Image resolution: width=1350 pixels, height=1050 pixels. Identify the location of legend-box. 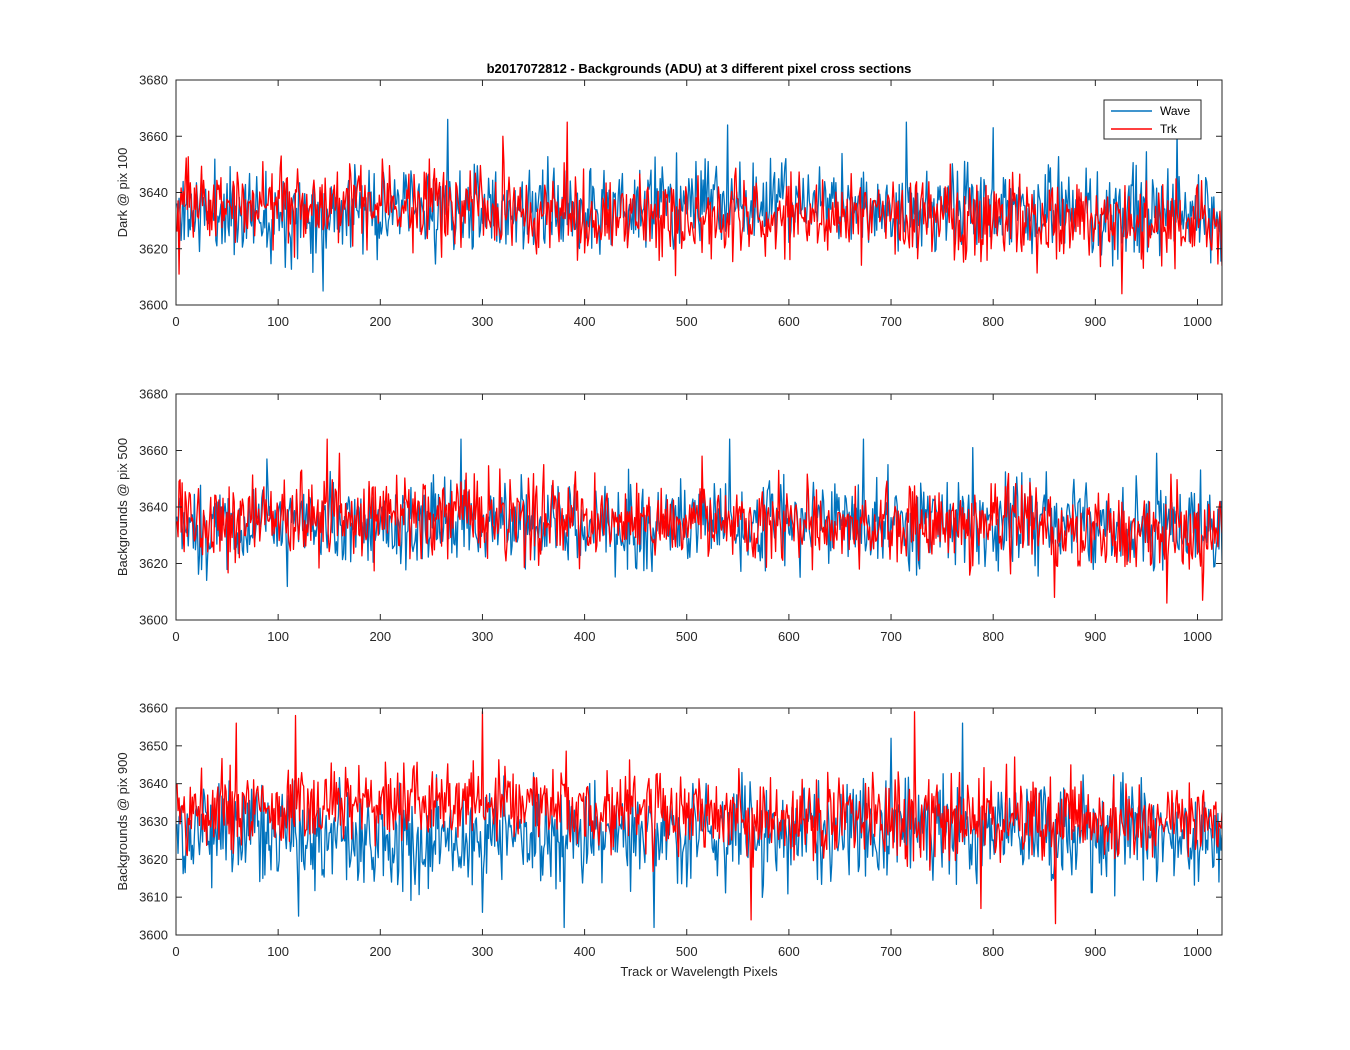
(1152, 119).